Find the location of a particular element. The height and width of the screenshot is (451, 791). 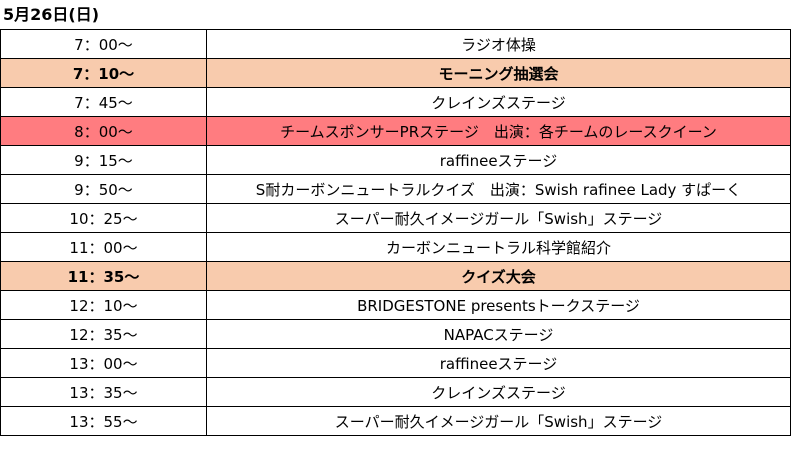

event-cell: チームスポンサーPRステージ 出演：各チームのレースクイーン is located at coordinates (498, 131).